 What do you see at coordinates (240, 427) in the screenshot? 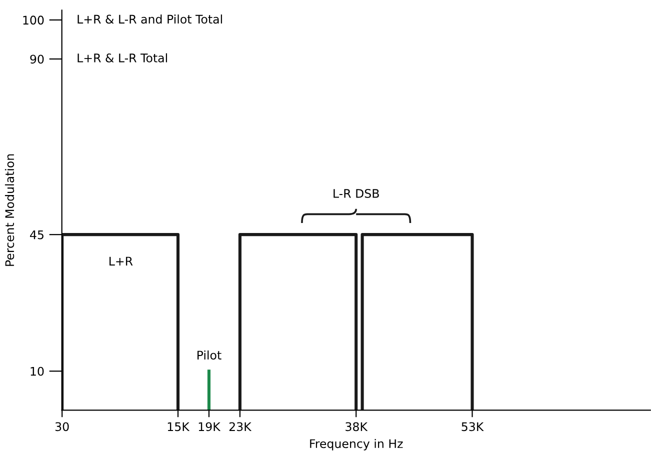
I see `x-tick-label: 23K` at bounding box center [240, 427].